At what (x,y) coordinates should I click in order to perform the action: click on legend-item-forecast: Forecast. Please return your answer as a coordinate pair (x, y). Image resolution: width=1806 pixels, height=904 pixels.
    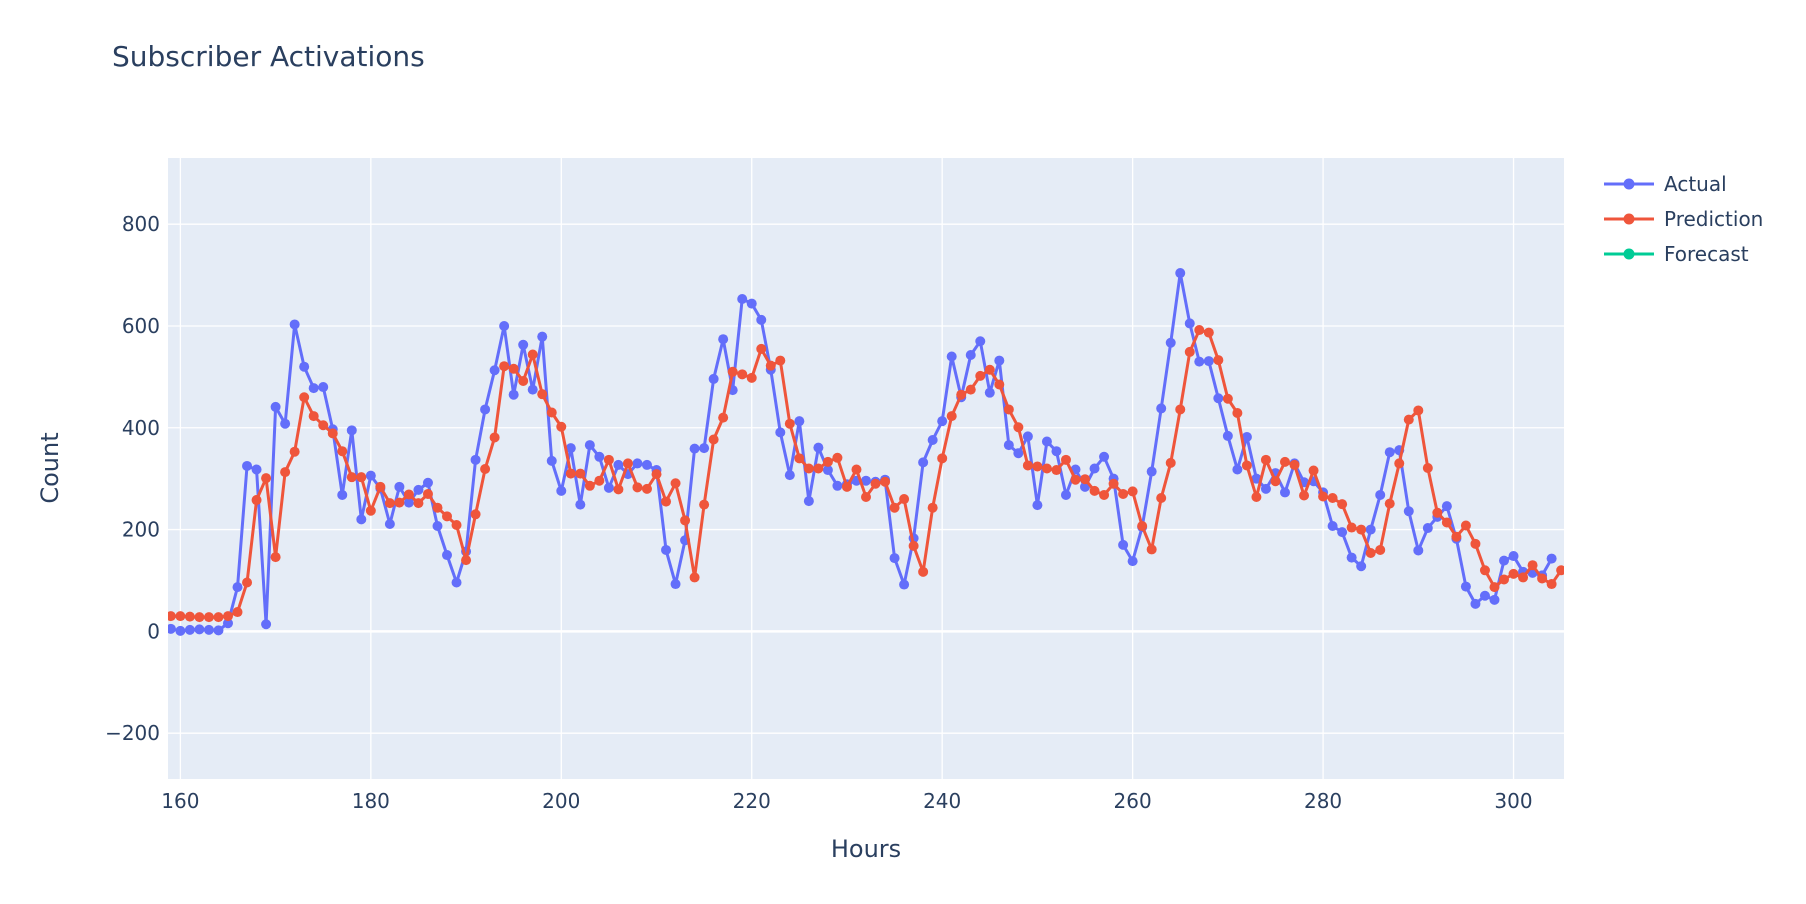
    Looking at the image, I should click on (1676, 254).